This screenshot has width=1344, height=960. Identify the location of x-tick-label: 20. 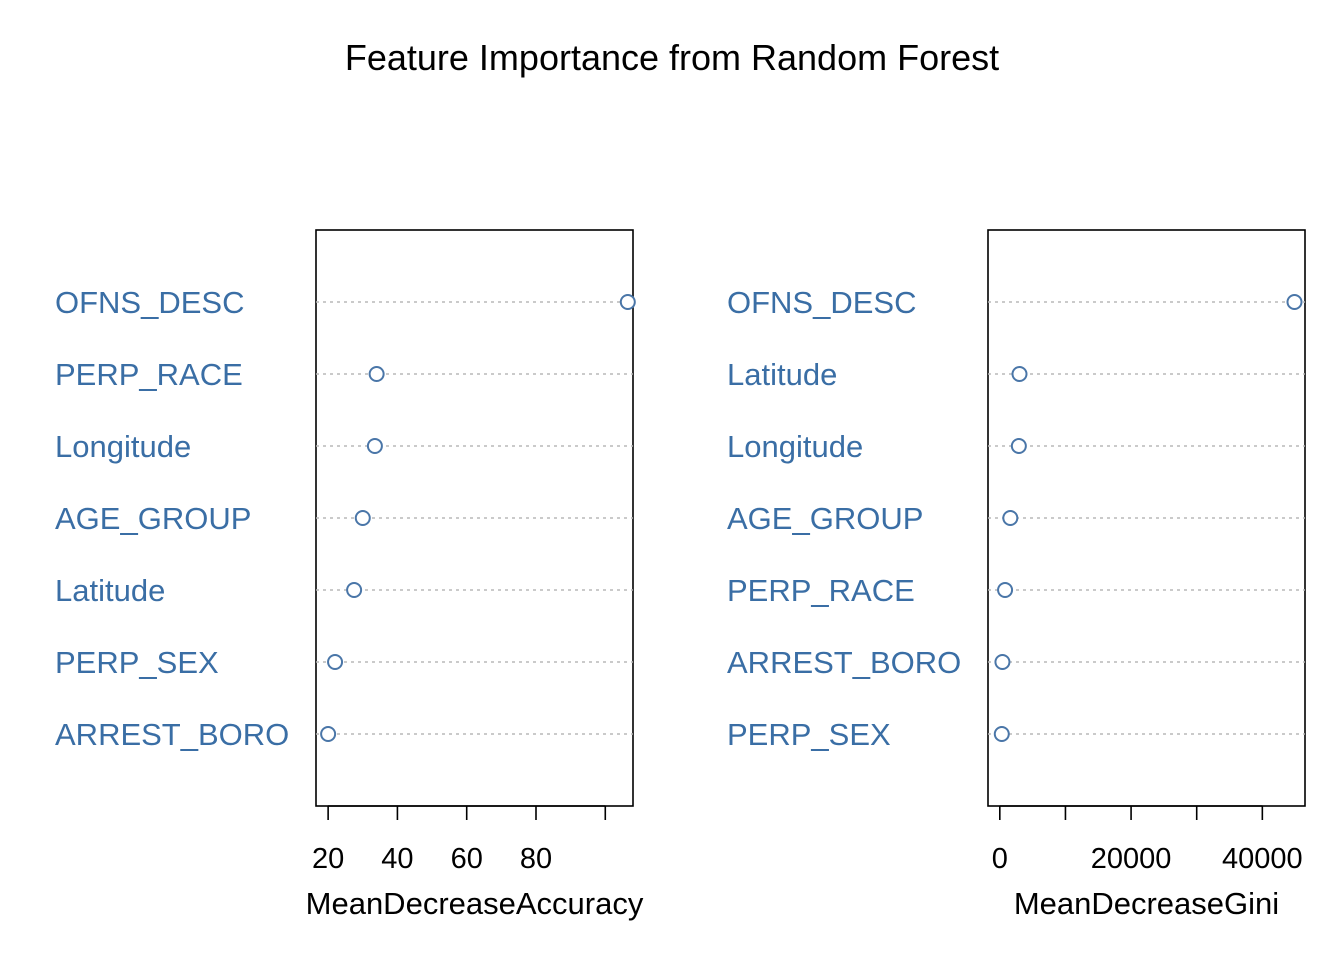
(328, 859).